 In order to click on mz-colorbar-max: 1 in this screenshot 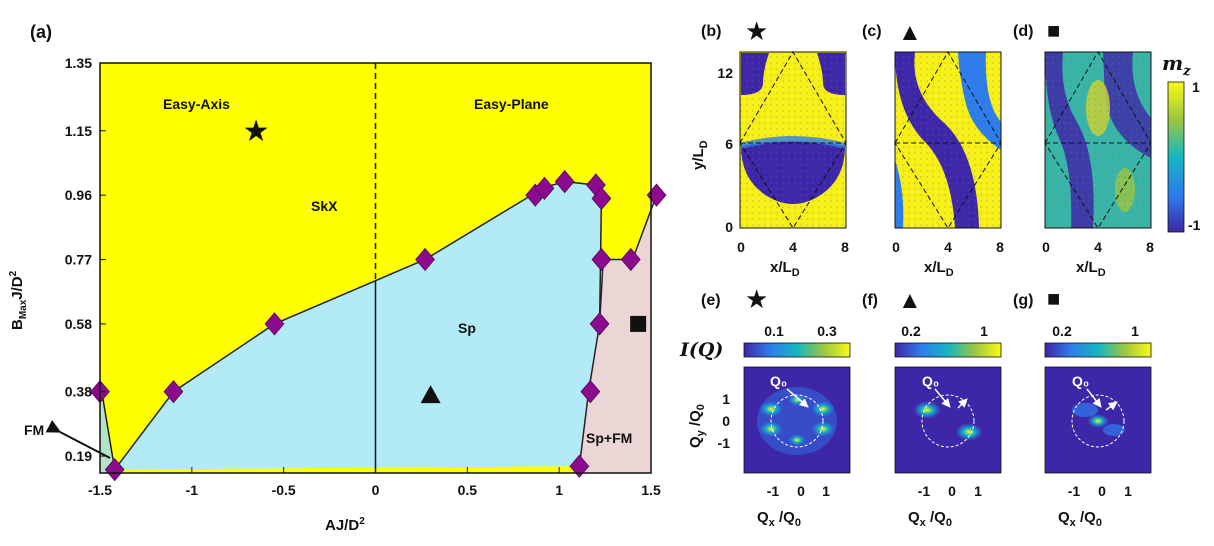, I will do `click(1196, 87)`.